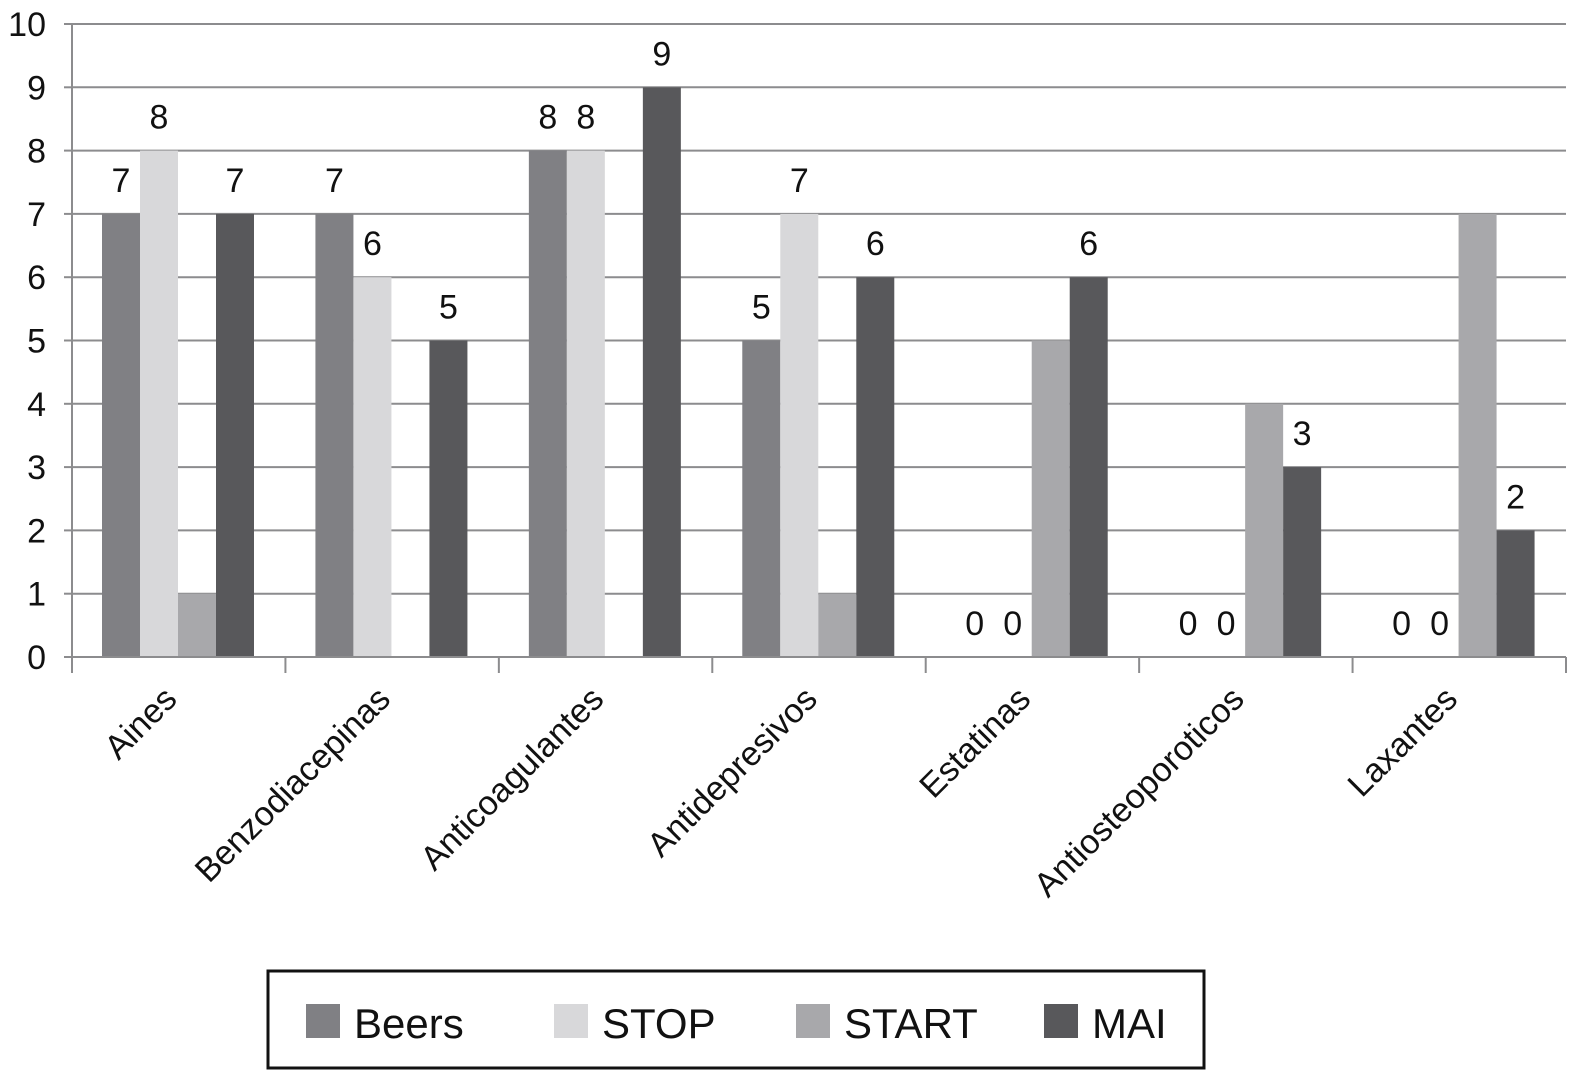 The height and width of the screenshot is (1074, 1573). I want to click on y-tick-label: 4, so click(36, 405).